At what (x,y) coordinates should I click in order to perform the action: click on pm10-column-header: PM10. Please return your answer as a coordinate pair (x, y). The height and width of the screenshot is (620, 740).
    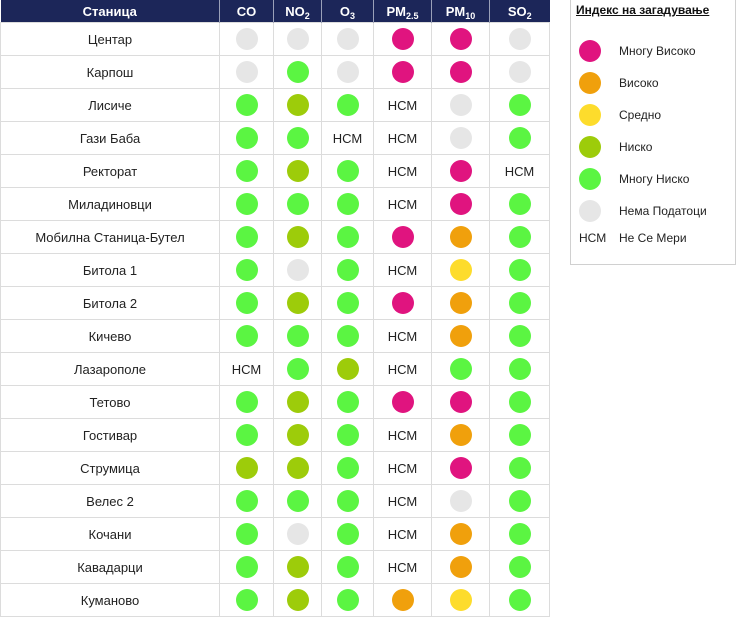
    Looking at the image, I should click on (460, 11).